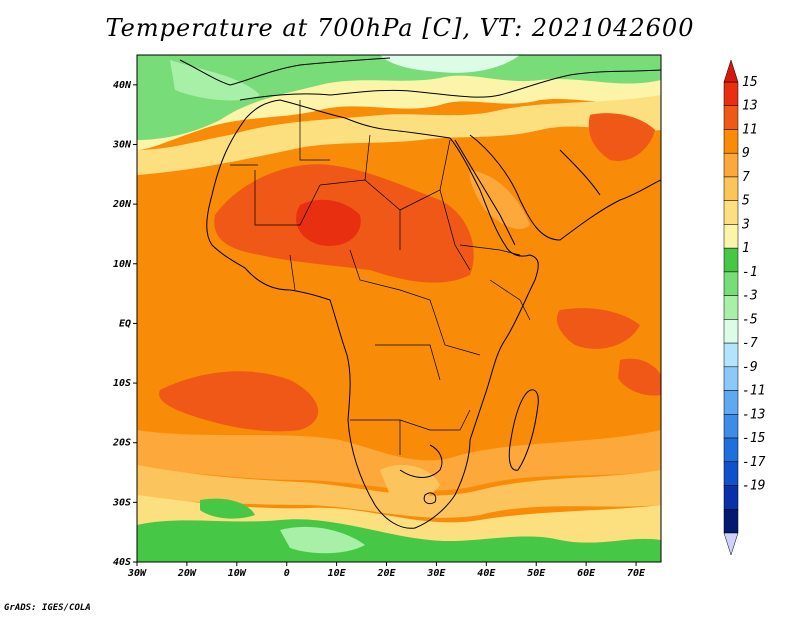 The width and height of the screenshot is (800, 618). I want to click on lat-tick-label: 40S, so click(122, 562).